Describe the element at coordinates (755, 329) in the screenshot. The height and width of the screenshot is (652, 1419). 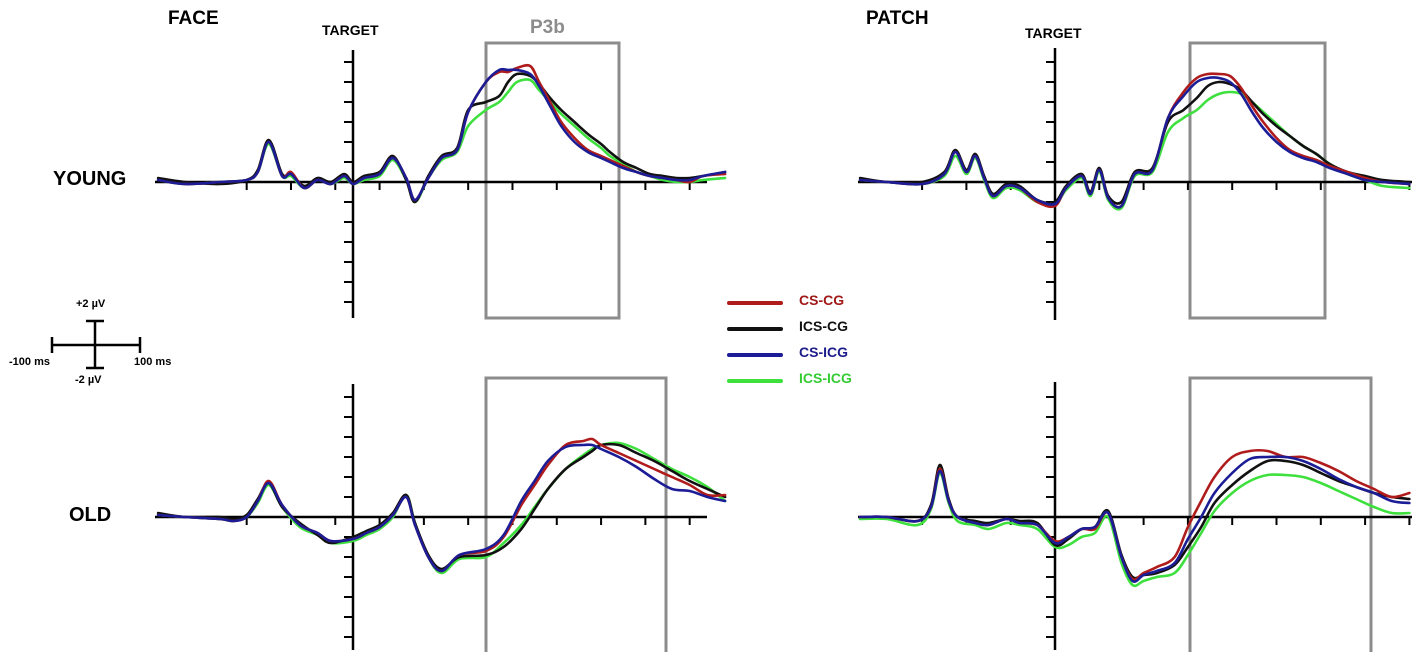
I see `legend-swatch-ics-cg` at that location.